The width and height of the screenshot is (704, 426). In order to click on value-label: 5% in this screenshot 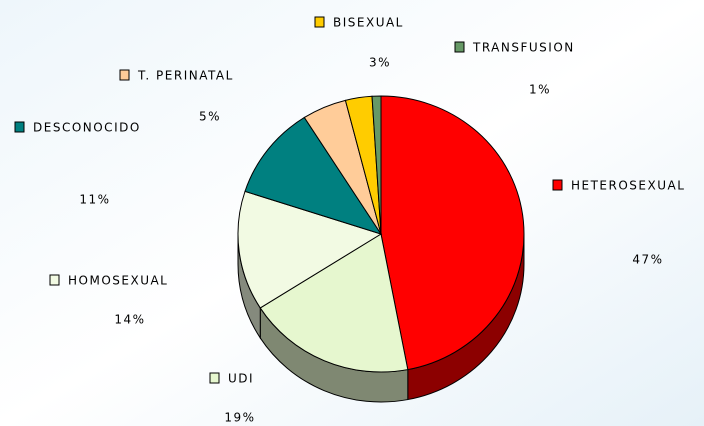, I will do `click(210, 117)`.